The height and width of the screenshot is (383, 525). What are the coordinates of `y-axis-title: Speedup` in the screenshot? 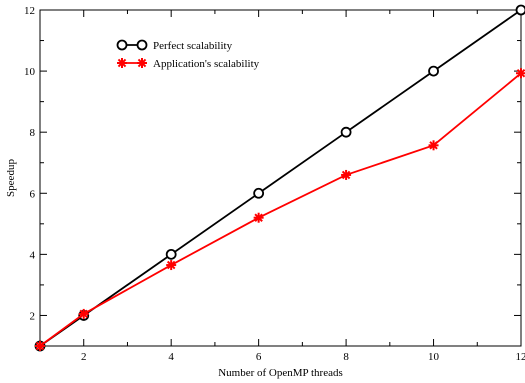 It's located at (11, 178).